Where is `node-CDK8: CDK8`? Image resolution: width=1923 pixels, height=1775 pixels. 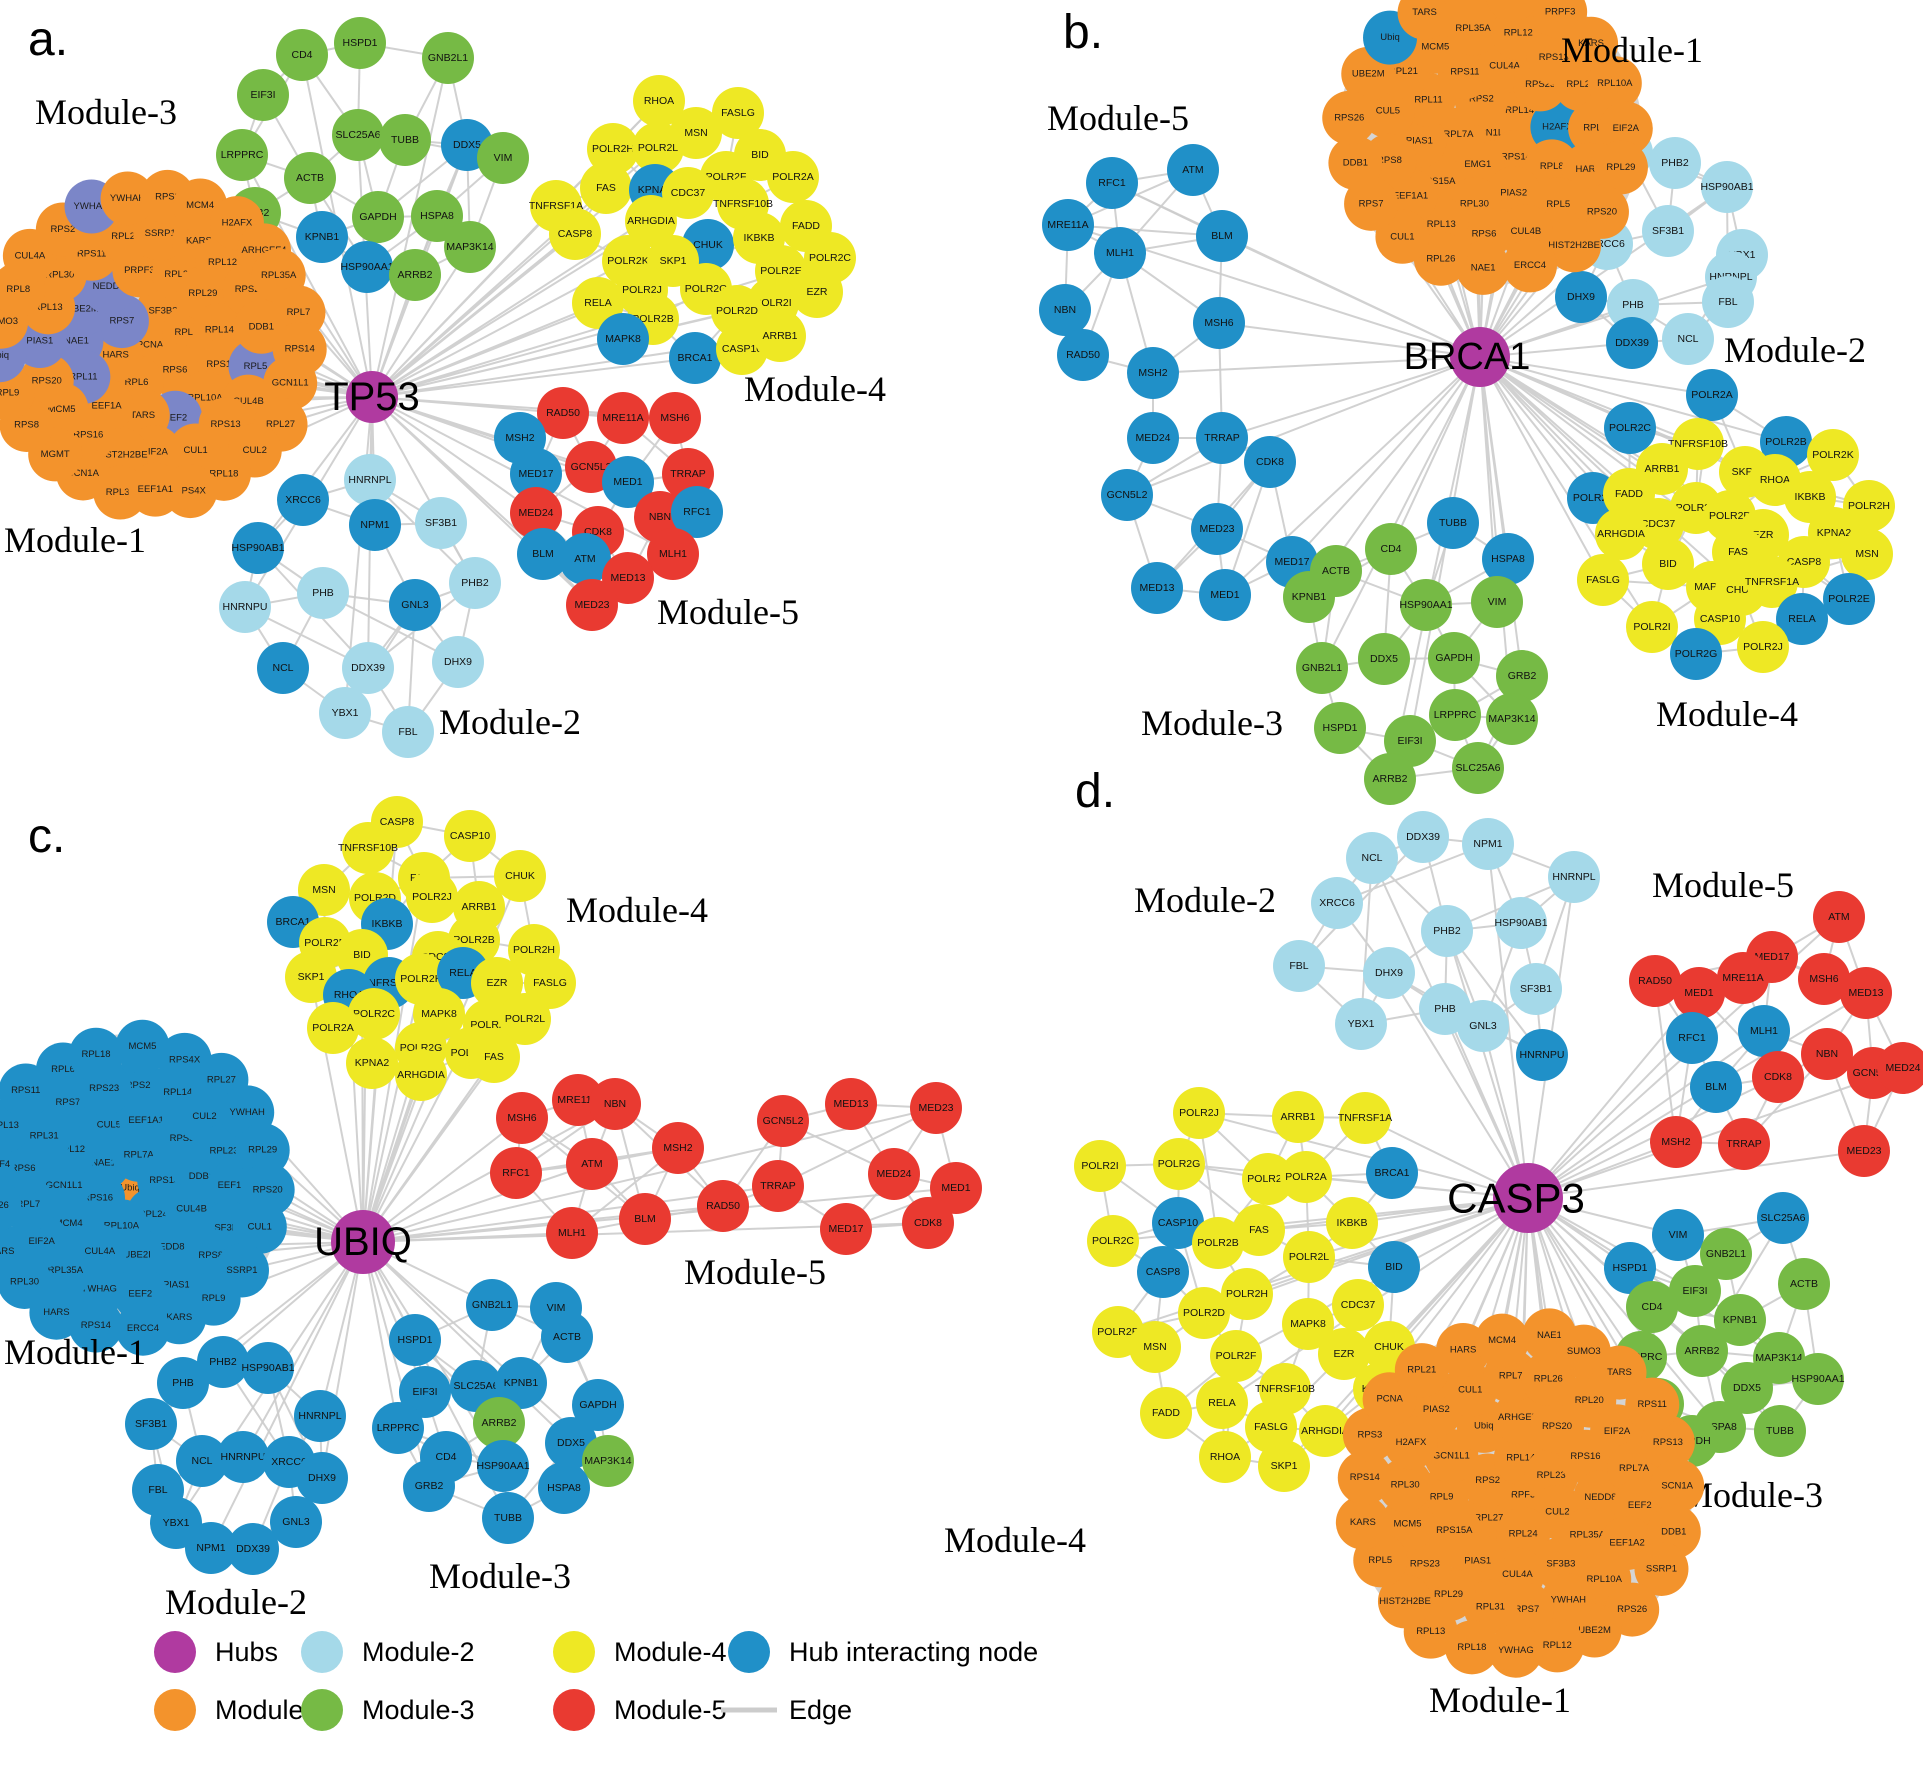
node-CDK8: CDK8 is located at coordinates (1778, 1077).